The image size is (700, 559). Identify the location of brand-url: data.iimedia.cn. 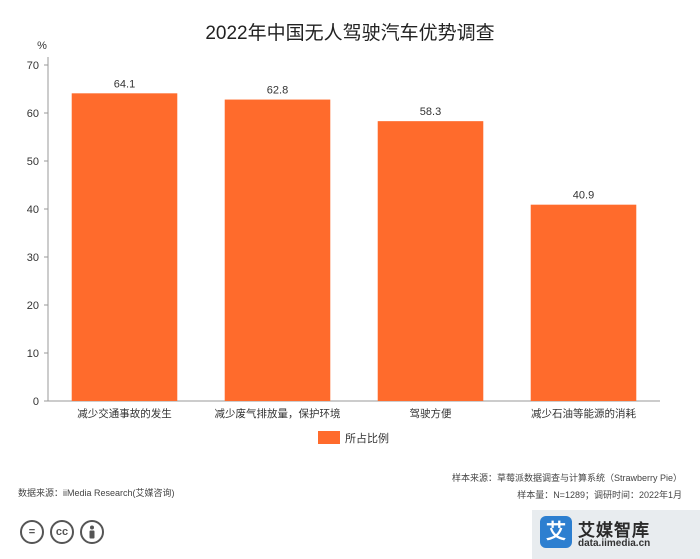
(614, 543).